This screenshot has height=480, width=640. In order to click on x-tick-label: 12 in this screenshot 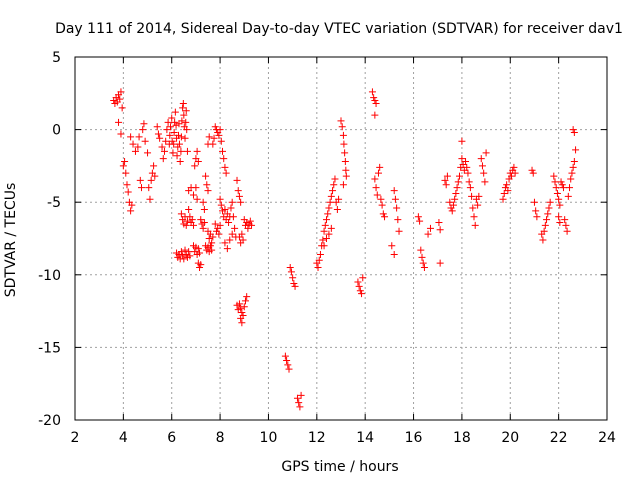, I will do `click(317, 438)`.